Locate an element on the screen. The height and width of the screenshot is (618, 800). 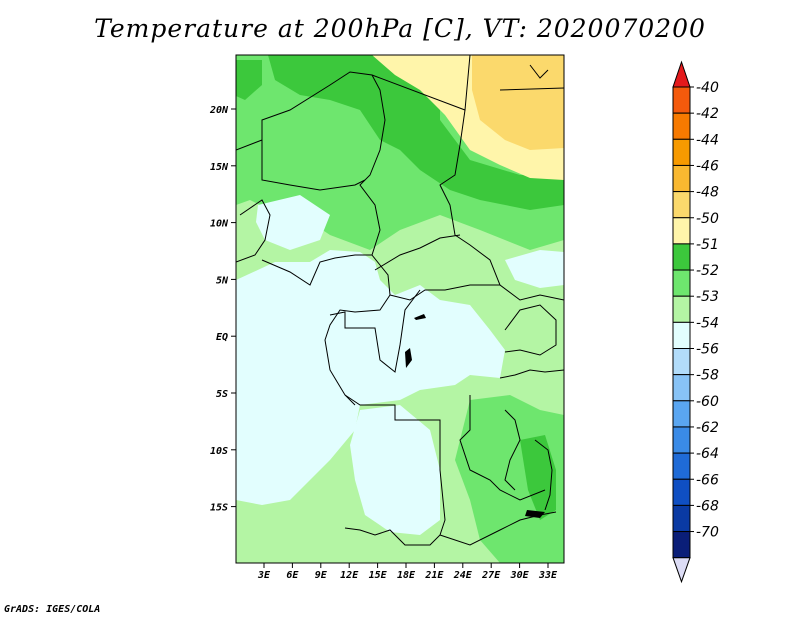
field-region-minus-54-east is located at coordinates (534, 269).